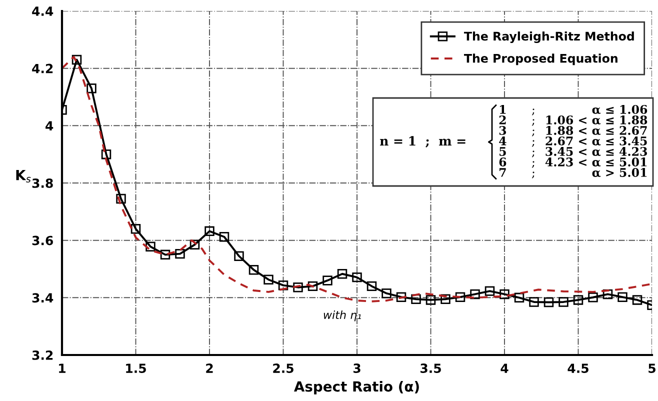 This screenshot has height=401, width=658. What do you see at coordinates (573, 152) in the screenshot?
I see `text: 5 ; 3.45 < α ≤ 4.23` at bounding box center [573, 152].